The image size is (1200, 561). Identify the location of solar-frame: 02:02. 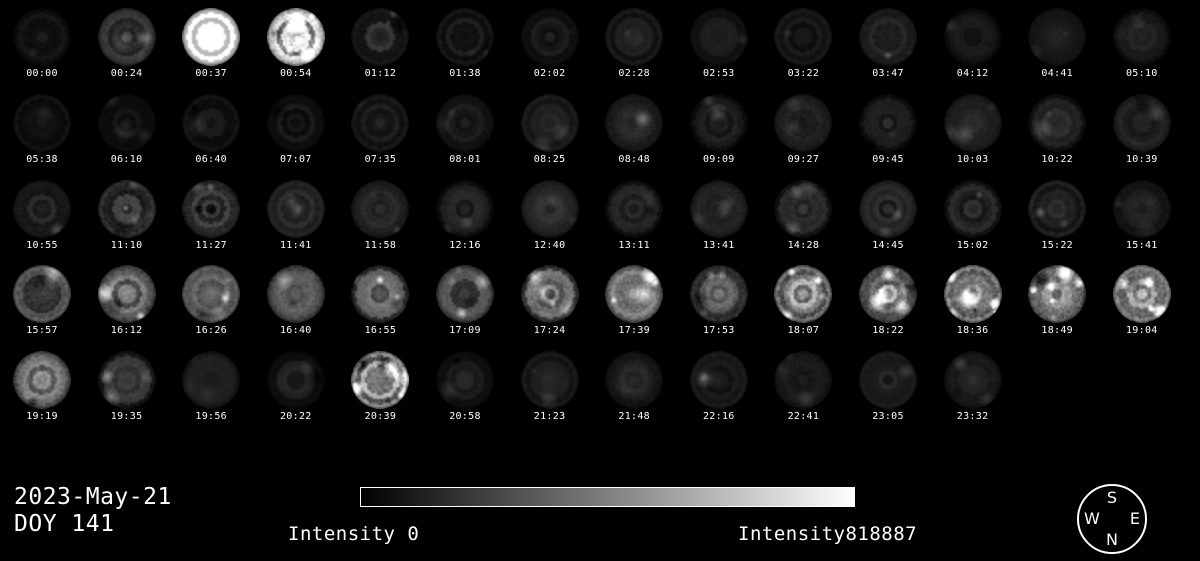
(550, 49).